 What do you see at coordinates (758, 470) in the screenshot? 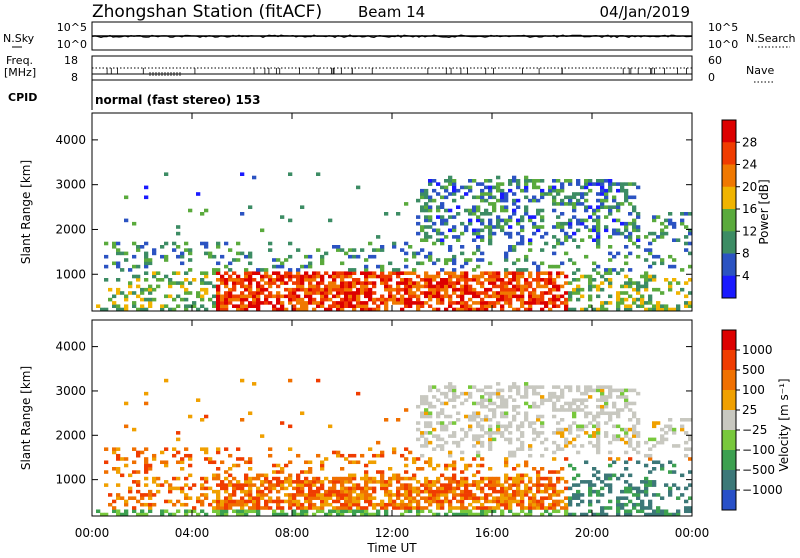
I see `velocity-colorbar-label-6: −500` at bounding box center [758, 470].